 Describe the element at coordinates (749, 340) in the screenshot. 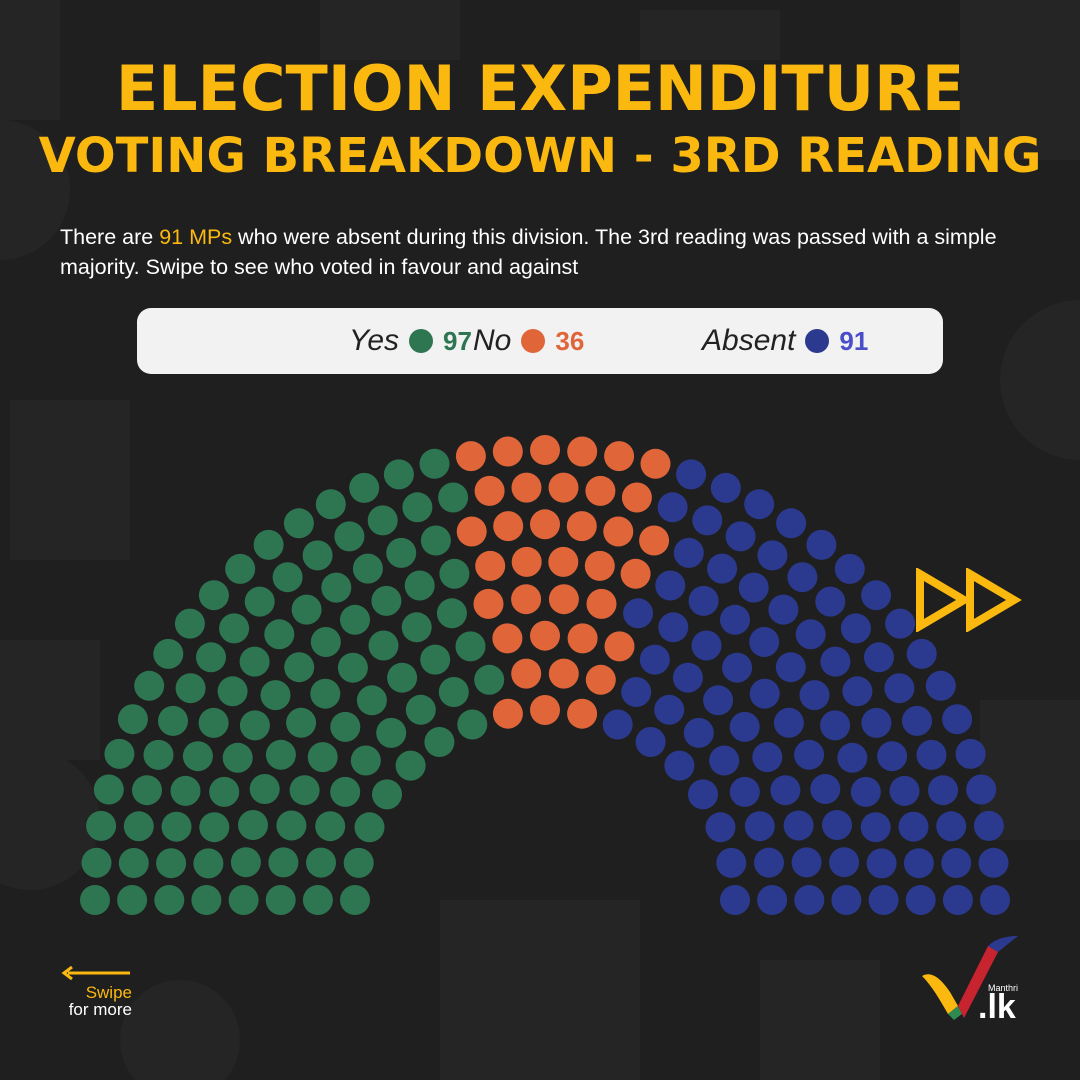

I see `legend-label-absent: Absent` at that location.